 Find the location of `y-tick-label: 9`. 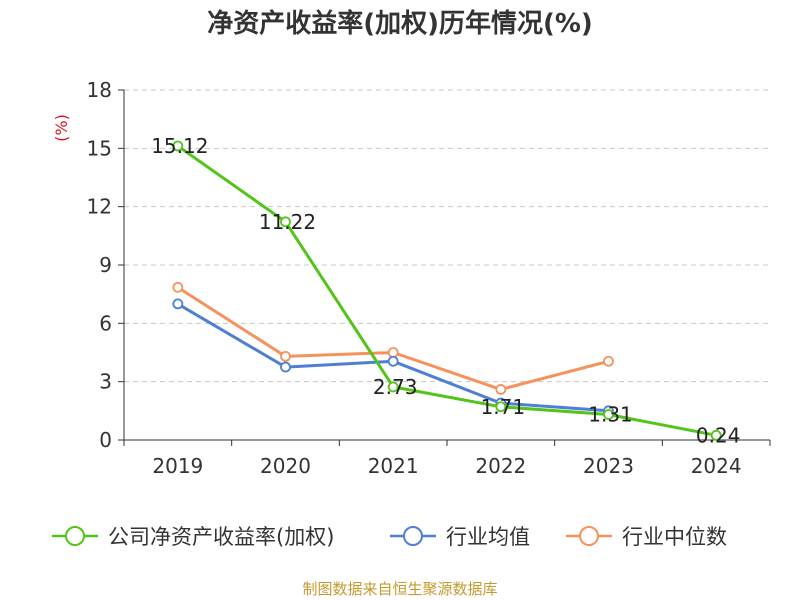

y-tick-label: 9 is located at coordinates (105, 265).